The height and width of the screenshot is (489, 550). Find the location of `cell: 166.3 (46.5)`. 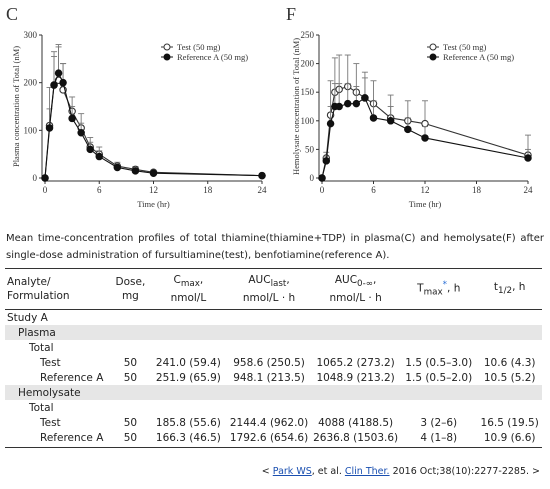

cell: 166.3 (46.5) is located at coordinates (188, 439).